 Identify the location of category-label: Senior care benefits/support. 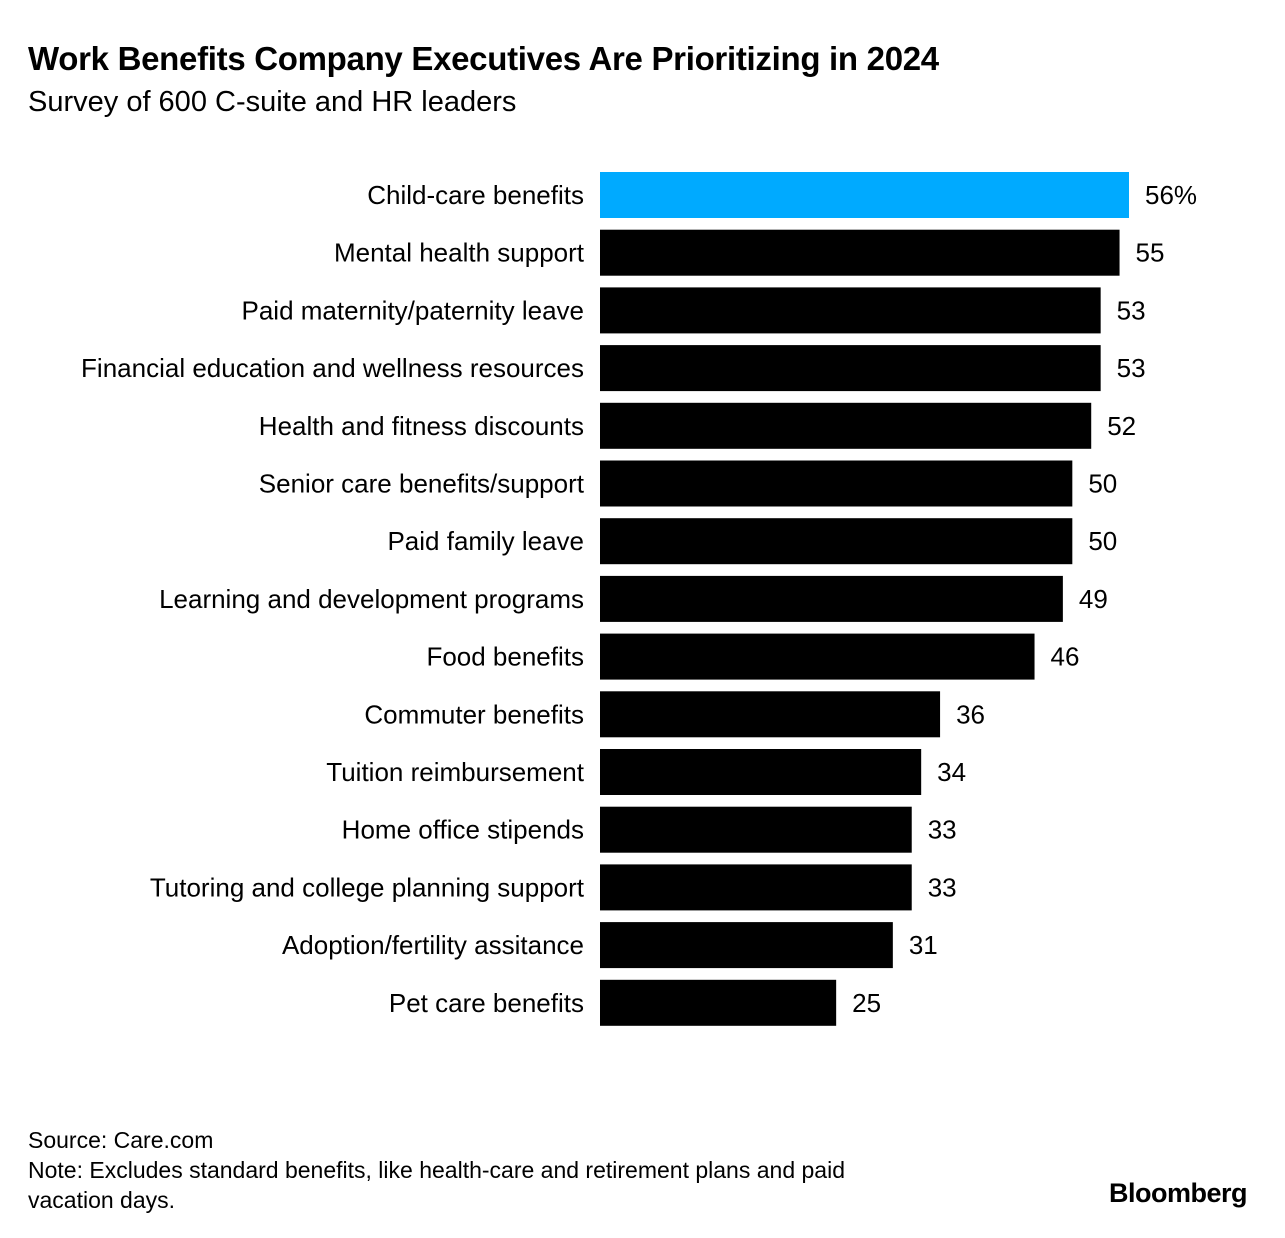
(422, 484).